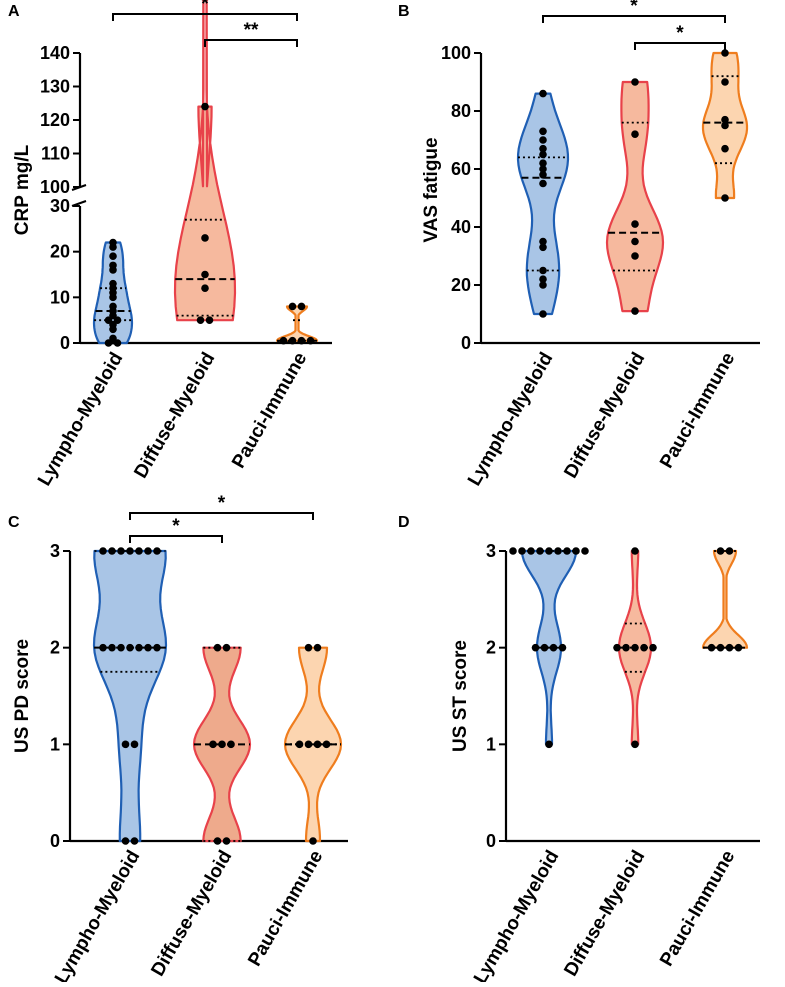 Image resolution: width=785 pixels, height=987 pixels. Describe the element at coordinates (55, 120) in the screenshot. I see `y-tick-label: 120` at that location.